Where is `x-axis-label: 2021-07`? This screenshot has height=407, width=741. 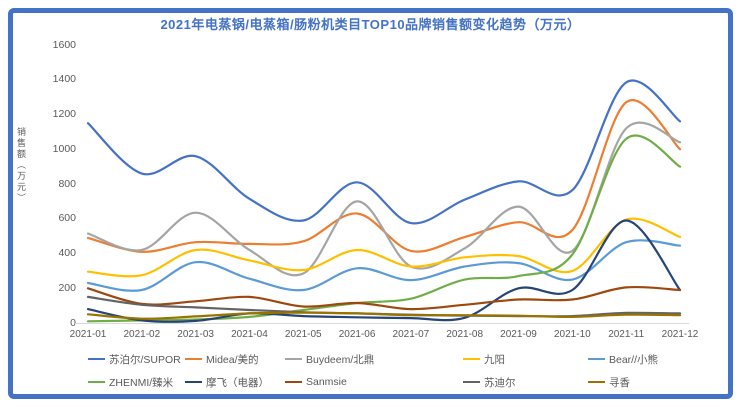
x-axis-label: 2021-07 is located at coordinates (411, 334).